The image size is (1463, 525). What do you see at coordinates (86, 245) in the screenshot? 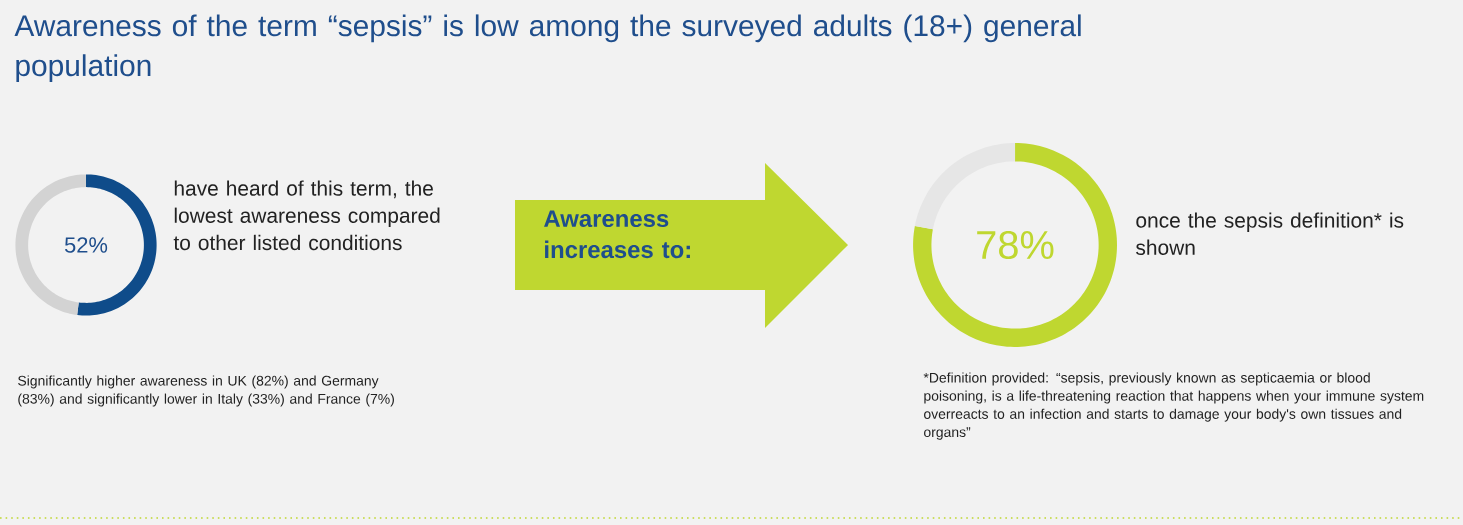
I see `data-label: 52%` at bounding box center [86, 245].